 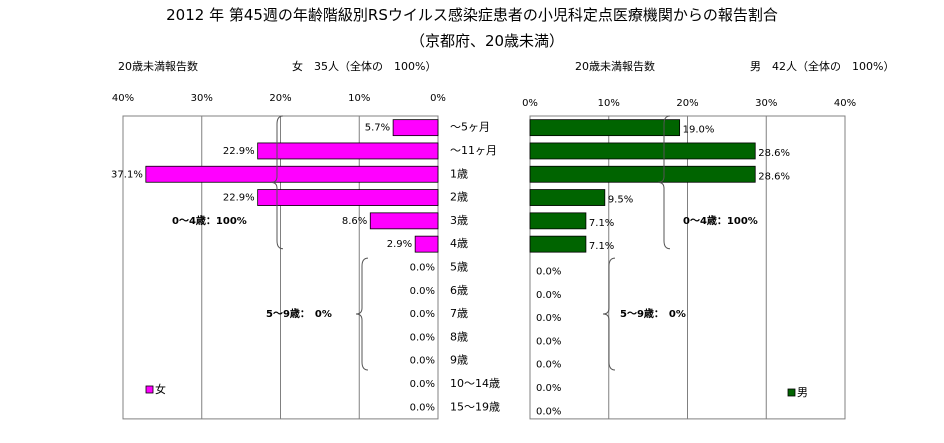 What do you see at coordinates (359, 98) in the screenshot?
I see `female-xtick-label: 10%` at bounding box center [359, 98].